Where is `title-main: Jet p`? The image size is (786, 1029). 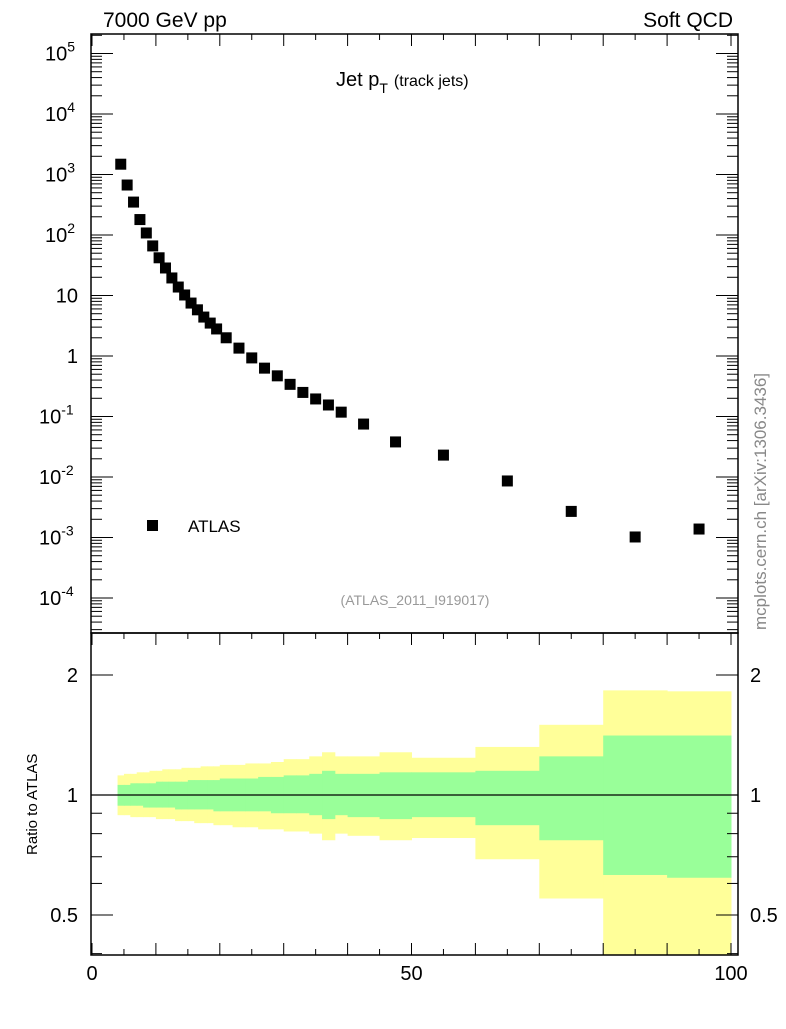
title-main: Jet p is located at coordinates (357, 80).